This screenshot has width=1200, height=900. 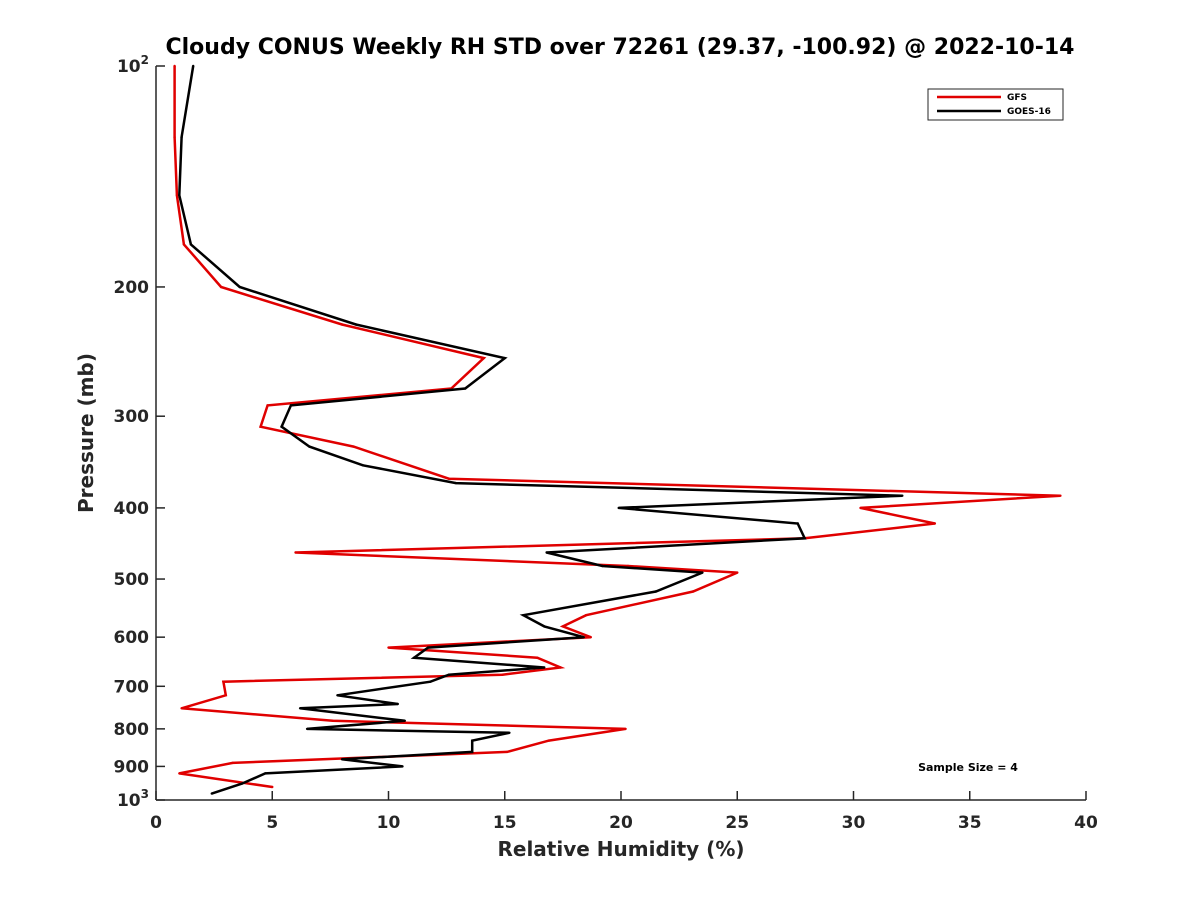 I want to click on x-tick-label: 30, so click(x=854, y=823).